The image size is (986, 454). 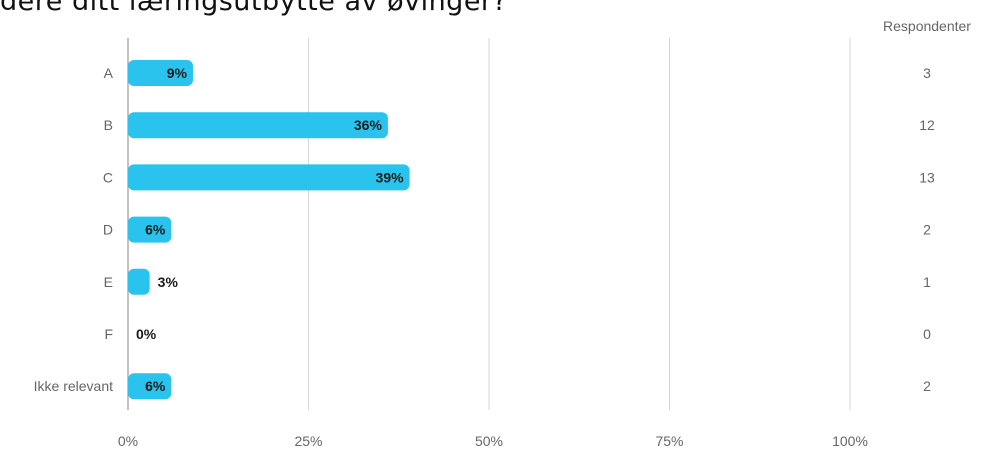 I want to click on bar-value-label: 3%, so click(x=168, y=282).